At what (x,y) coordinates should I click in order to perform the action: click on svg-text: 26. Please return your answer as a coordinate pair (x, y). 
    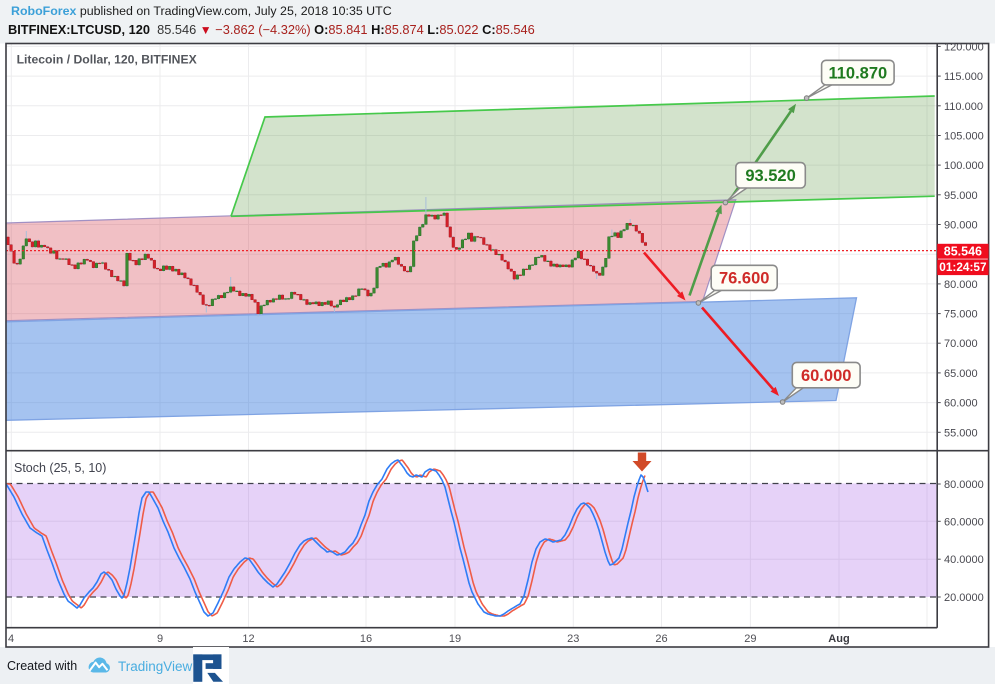
    Looking at the image, I should click on (661, 639).